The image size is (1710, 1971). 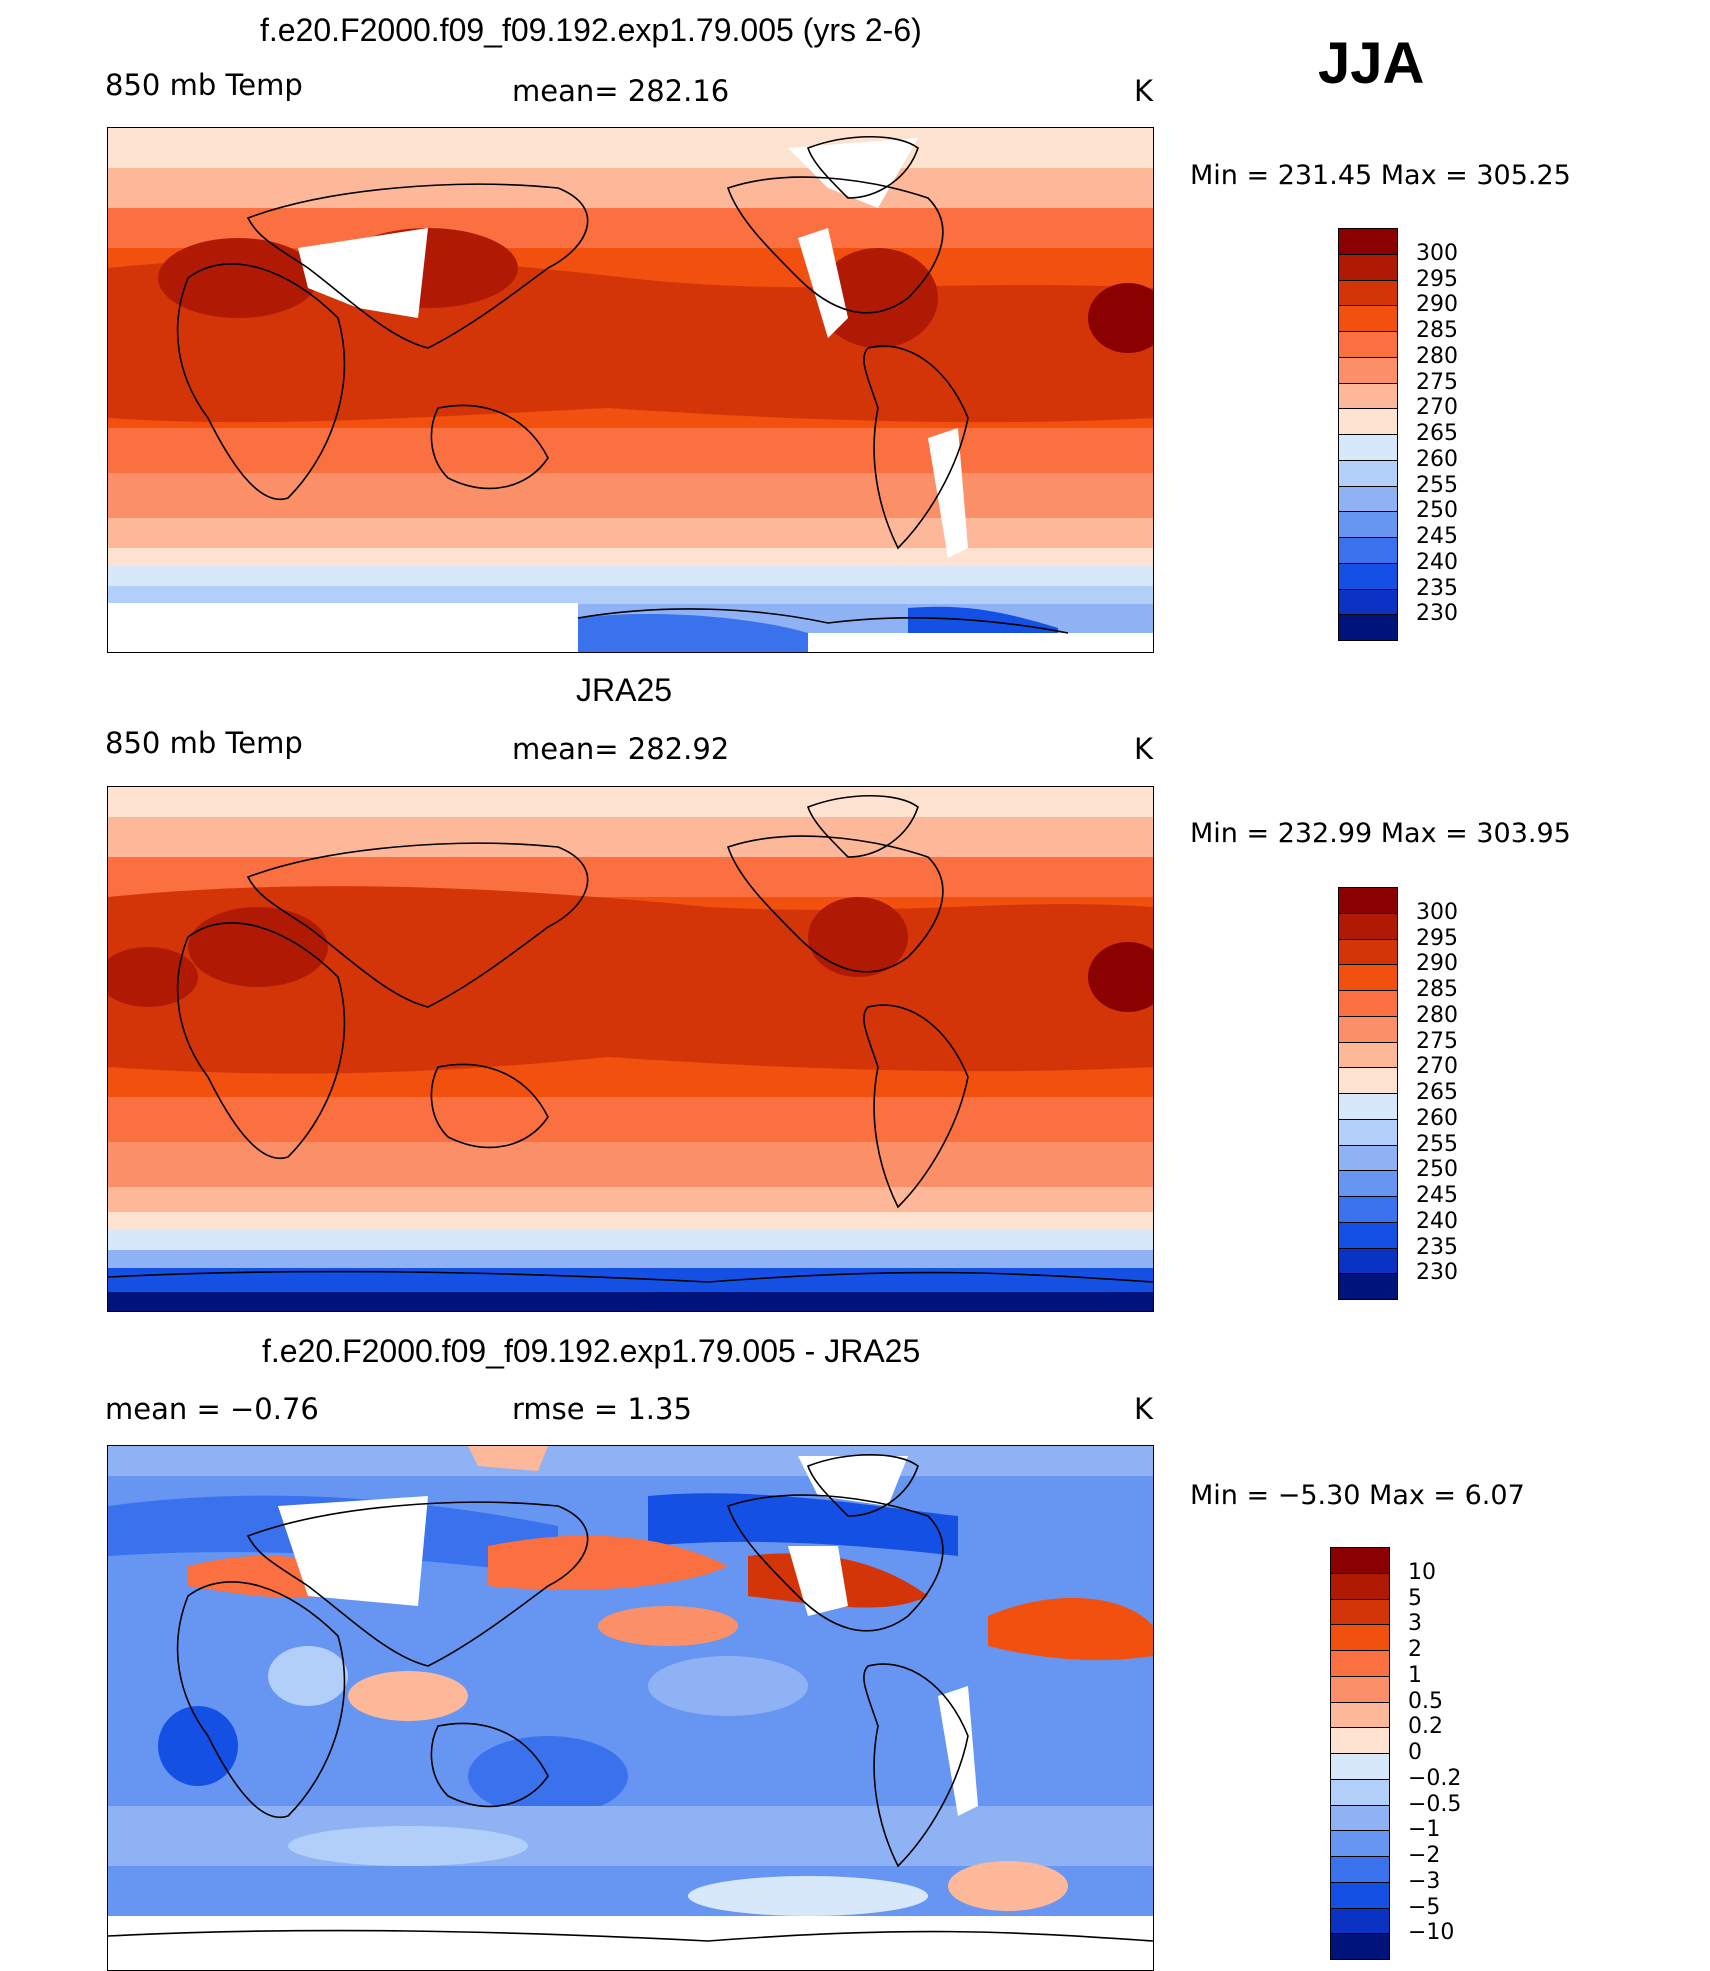 I want to click on colorbar-tick-label: 2, so click(x=1415, y=1649).